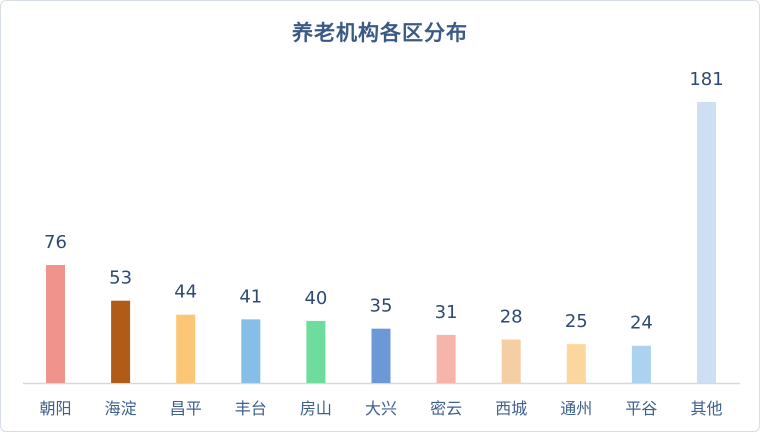 The image size is (762, 434). Describe the element at coordinates (316, 408) in the screenshot. I see `category-label-4: 房山` at that location.